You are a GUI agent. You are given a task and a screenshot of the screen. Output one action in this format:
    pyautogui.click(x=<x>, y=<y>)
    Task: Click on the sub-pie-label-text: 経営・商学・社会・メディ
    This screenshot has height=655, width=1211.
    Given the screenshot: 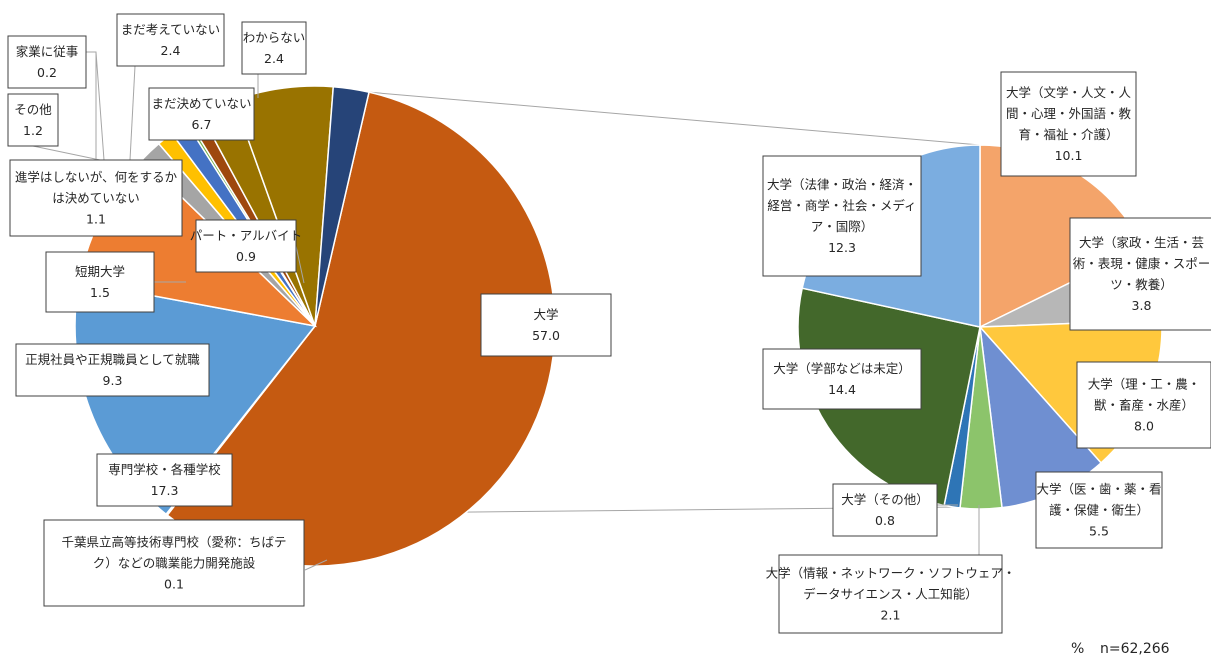 What is the action you would take?
    pyautogui.click(x=841, y=205)
    